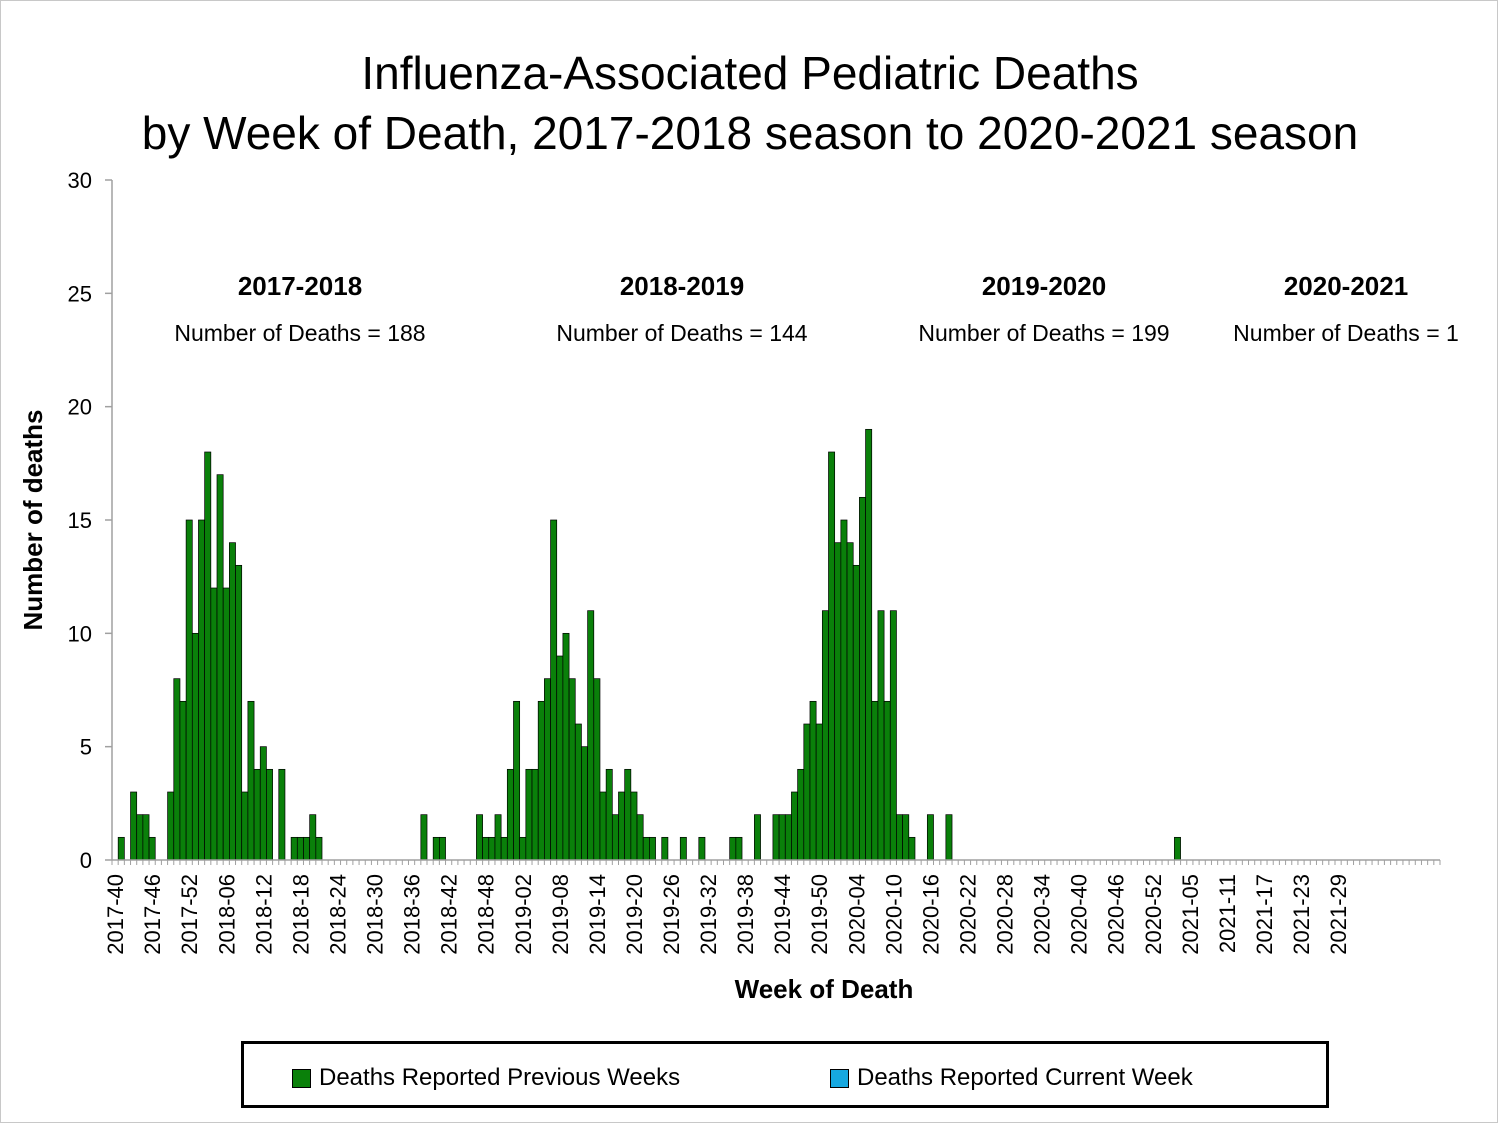 The height and width of the screenshot is (1125, 1500). Describe the element at coordinates (745, 914) in the screenshot. I see `x-tick-label: 2019-38` at that location.